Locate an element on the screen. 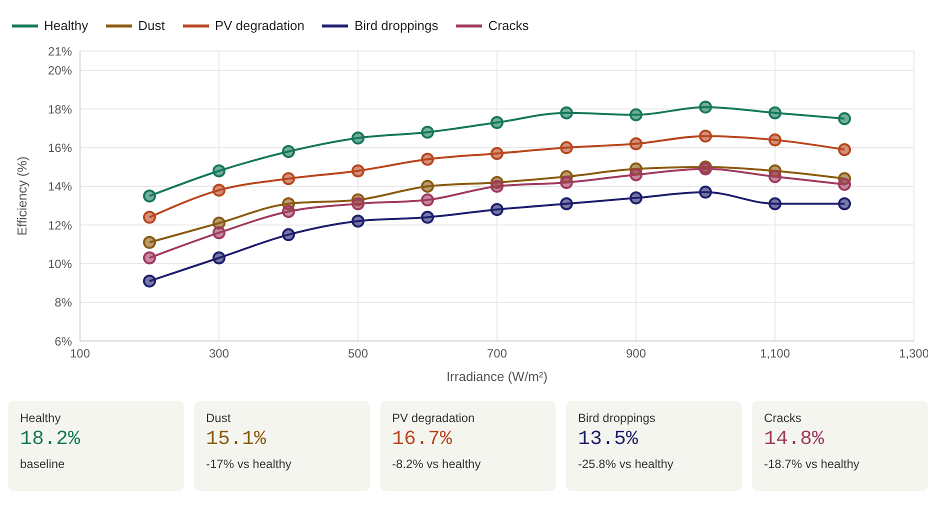  text: -17% vs healthy is located at coordinates (249, 464).